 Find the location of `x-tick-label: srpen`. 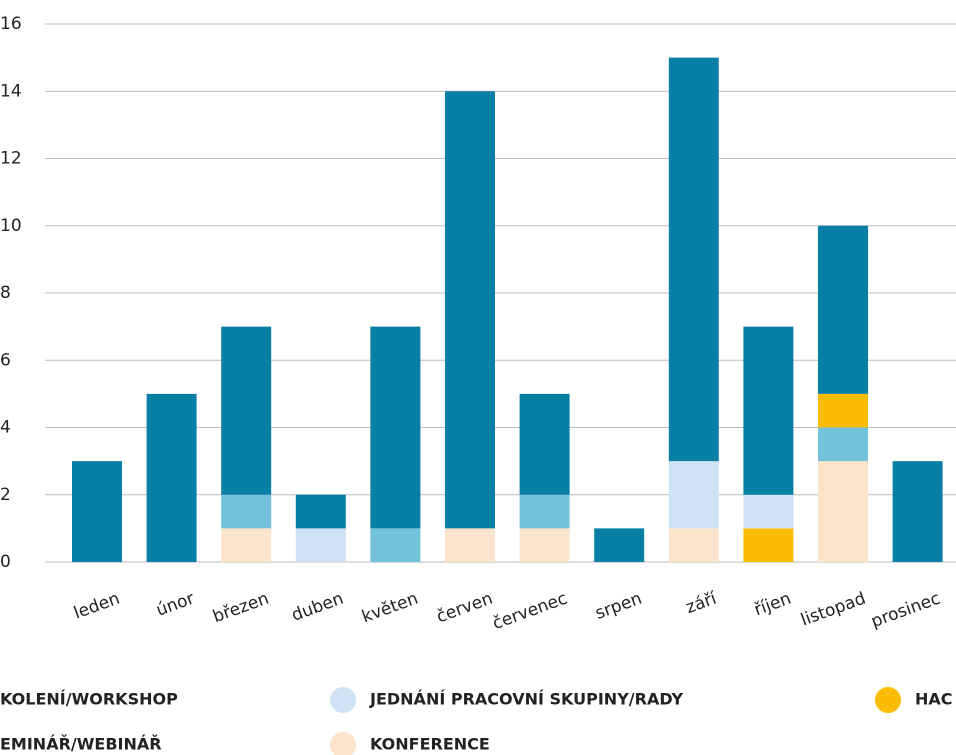

x-tick-label: srpen is located at coordinates (619, 606).